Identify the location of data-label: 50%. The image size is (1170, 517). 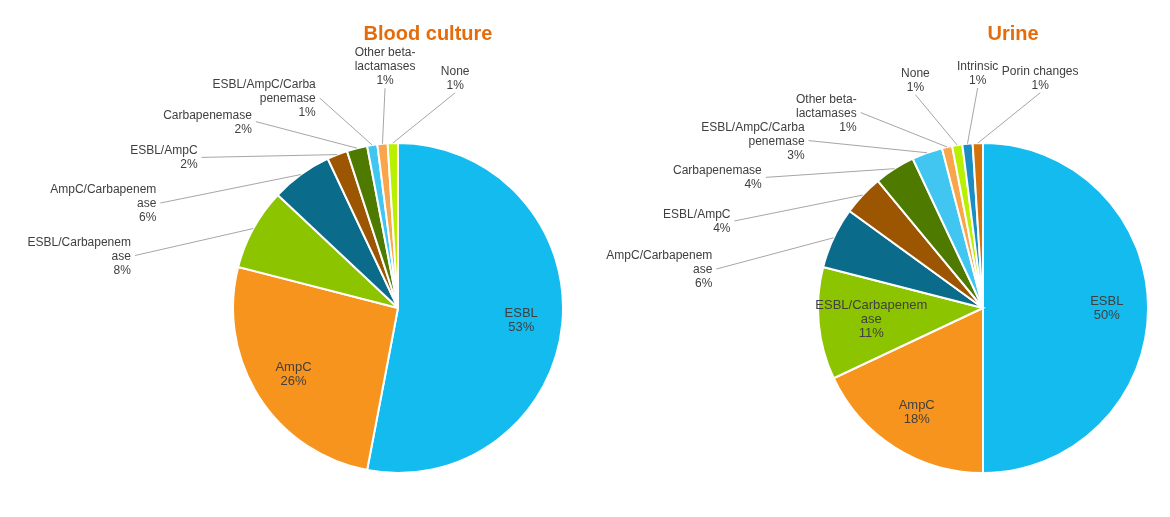
(1107, 314).